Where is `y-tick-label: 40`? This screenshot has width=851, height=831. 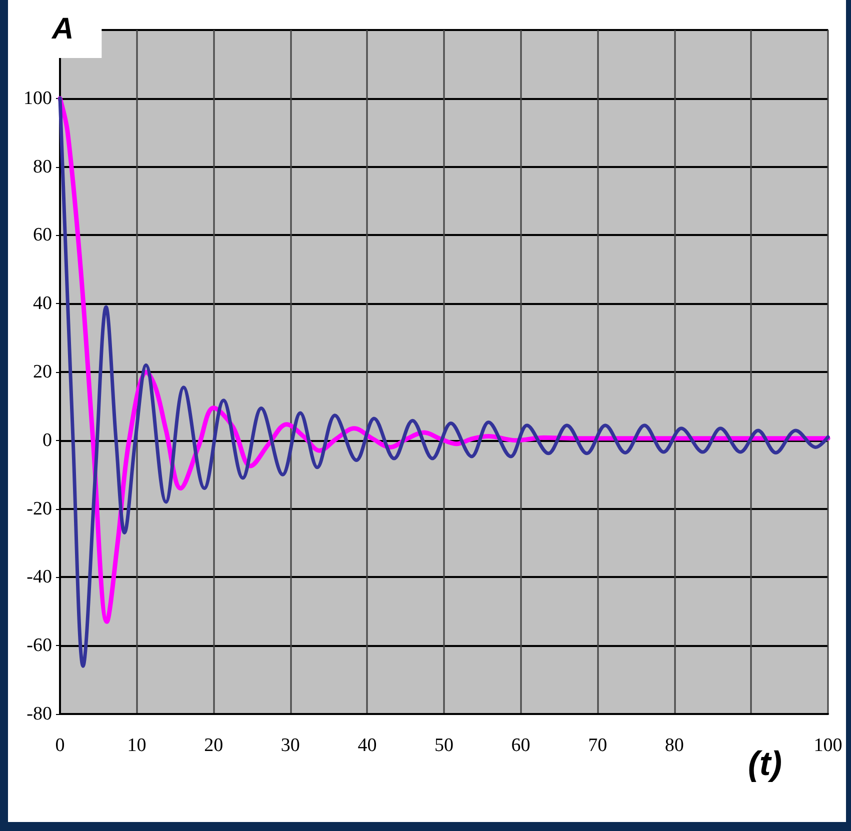 y-tick-label: 40 is located at coordinates (42, 303).